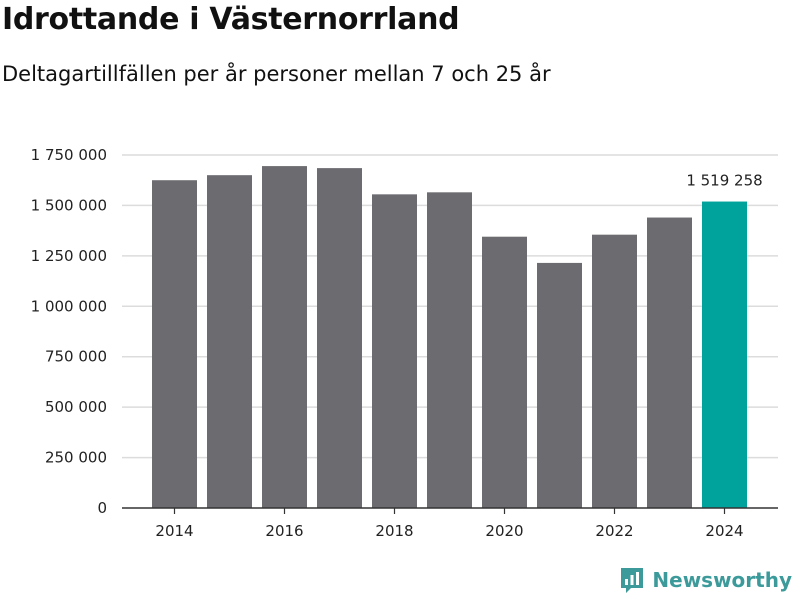 This screenshot has width=800, height=600. What do you see at coordinates (102, 508) in the screenshot?
I see `y-tick-label: 0` at bounding box center [102, 508].